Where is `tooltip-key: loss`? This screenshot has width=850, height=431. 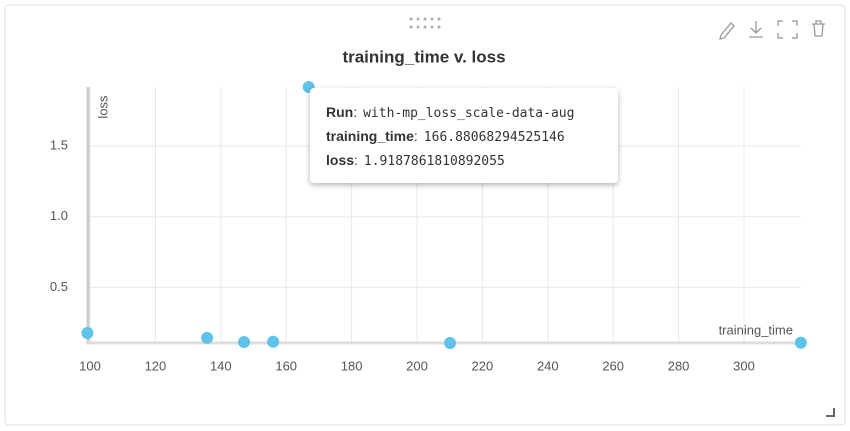 tooltip-key: loss is located at coordinates (342, 160).